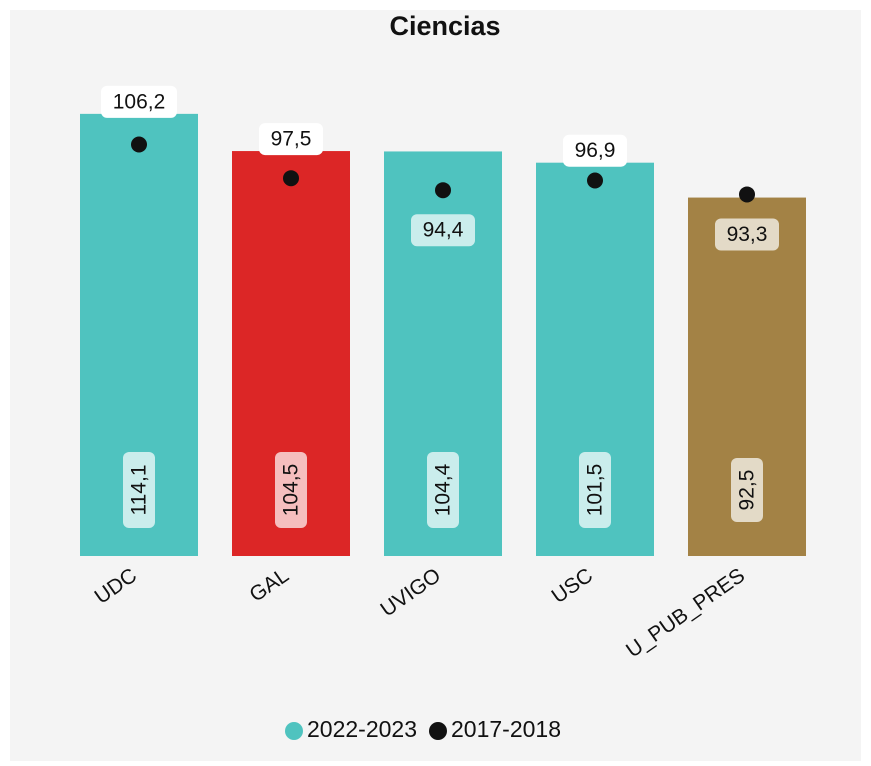  I want to click on dot-value-label: 93,3, so click(747, 234).